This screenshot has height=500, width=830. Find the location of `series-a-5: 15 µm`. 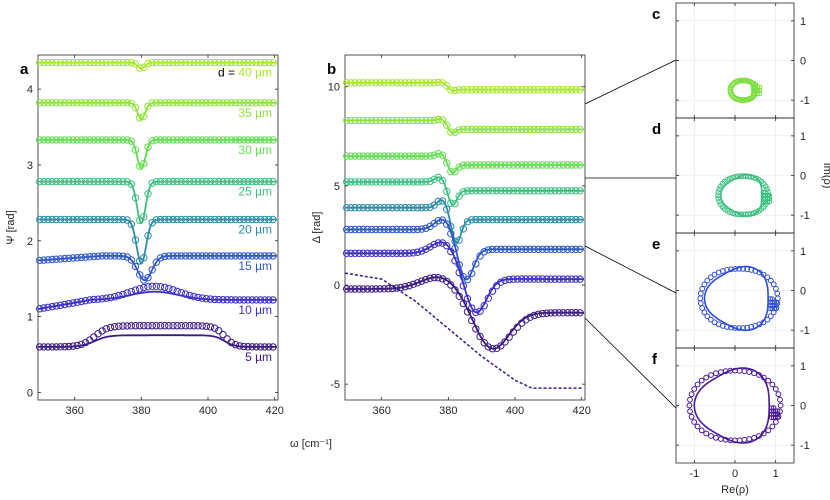

series-a-5: 15 µm is located at coordinates (156, 268).